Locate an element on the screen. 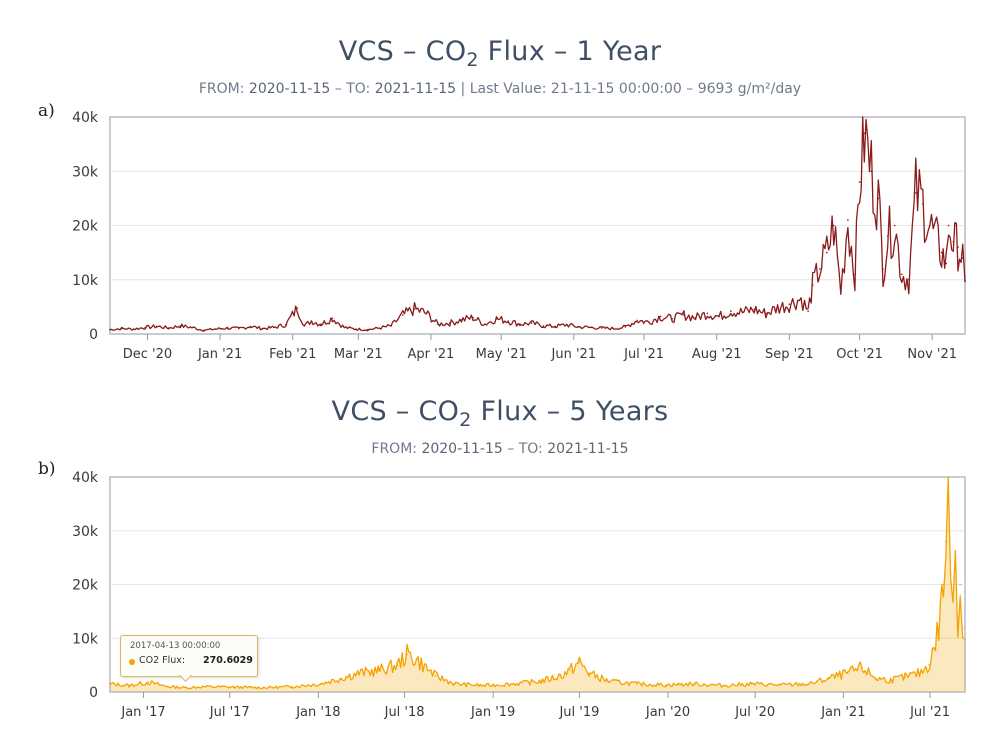  x-tick-label: Jul '17 is located at coordinates (229, 712).